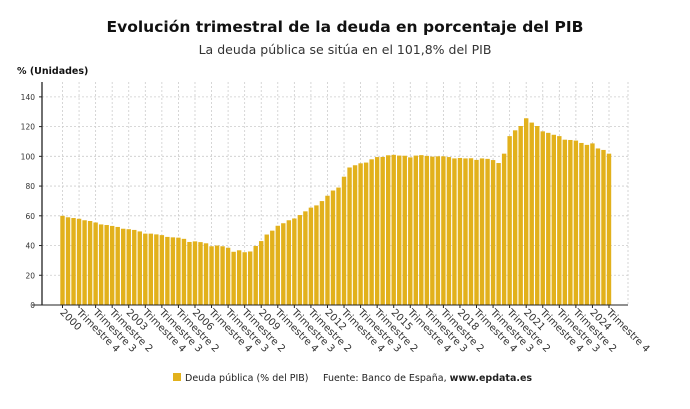 This screenshot has width=690, height=409. What do you see at coordinates (491, 378) in the screenshot?
I see `source-site: www.epdata.es` at bounding box center [491, 378].